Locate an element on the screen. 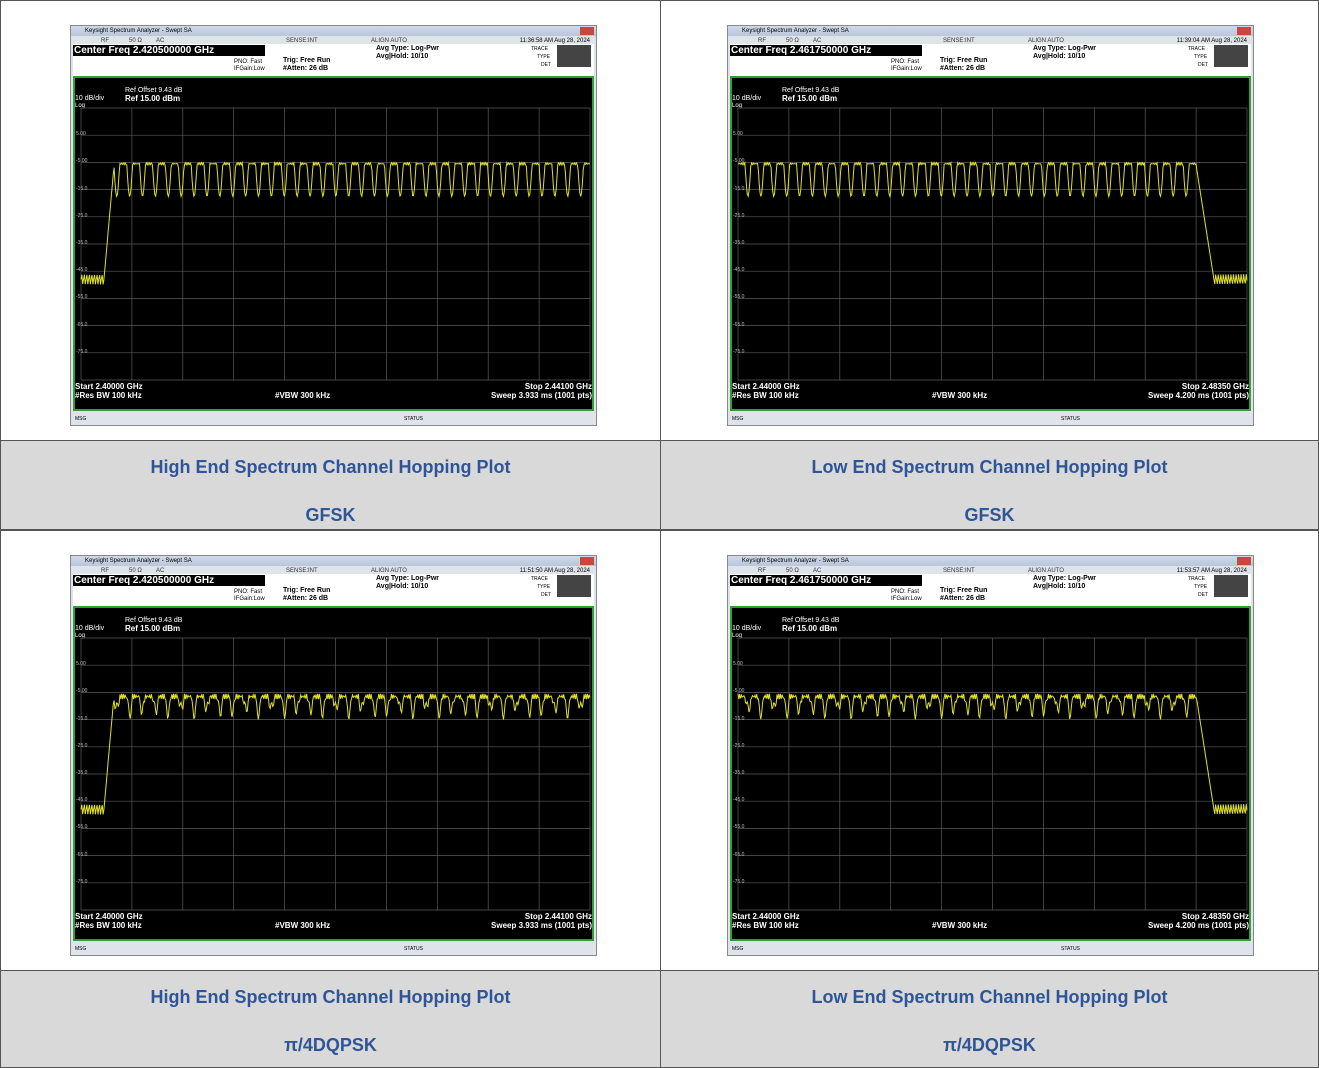 The height and width of the screenshot is (1068, 1319). pno: PNO: Fast is located at coordinates (905, 62).